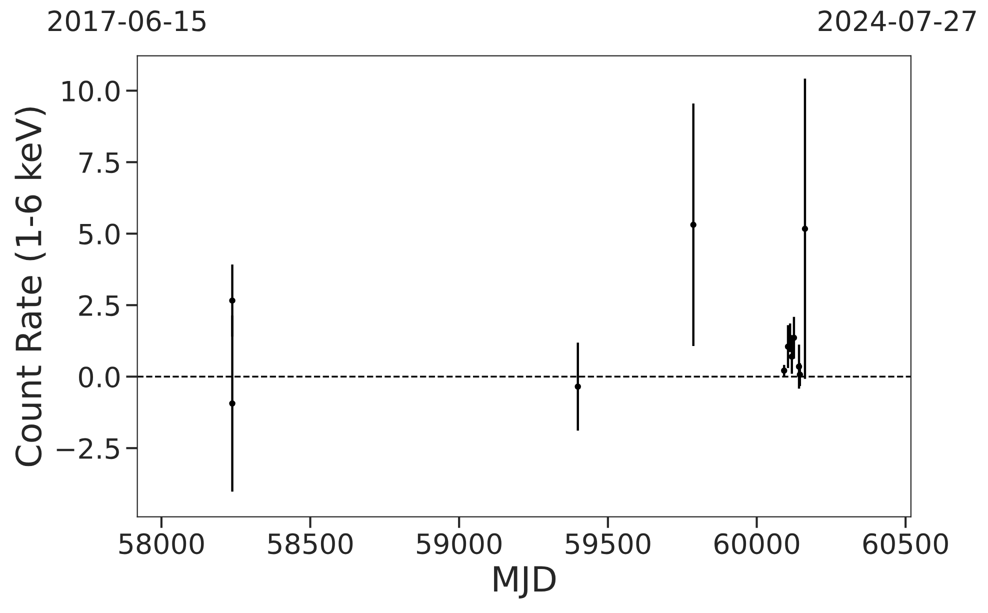  What do you see at coordinates (897, 21) in the screenshot?
I see `text: 2024-07-27` at bounding box center [897, 21].